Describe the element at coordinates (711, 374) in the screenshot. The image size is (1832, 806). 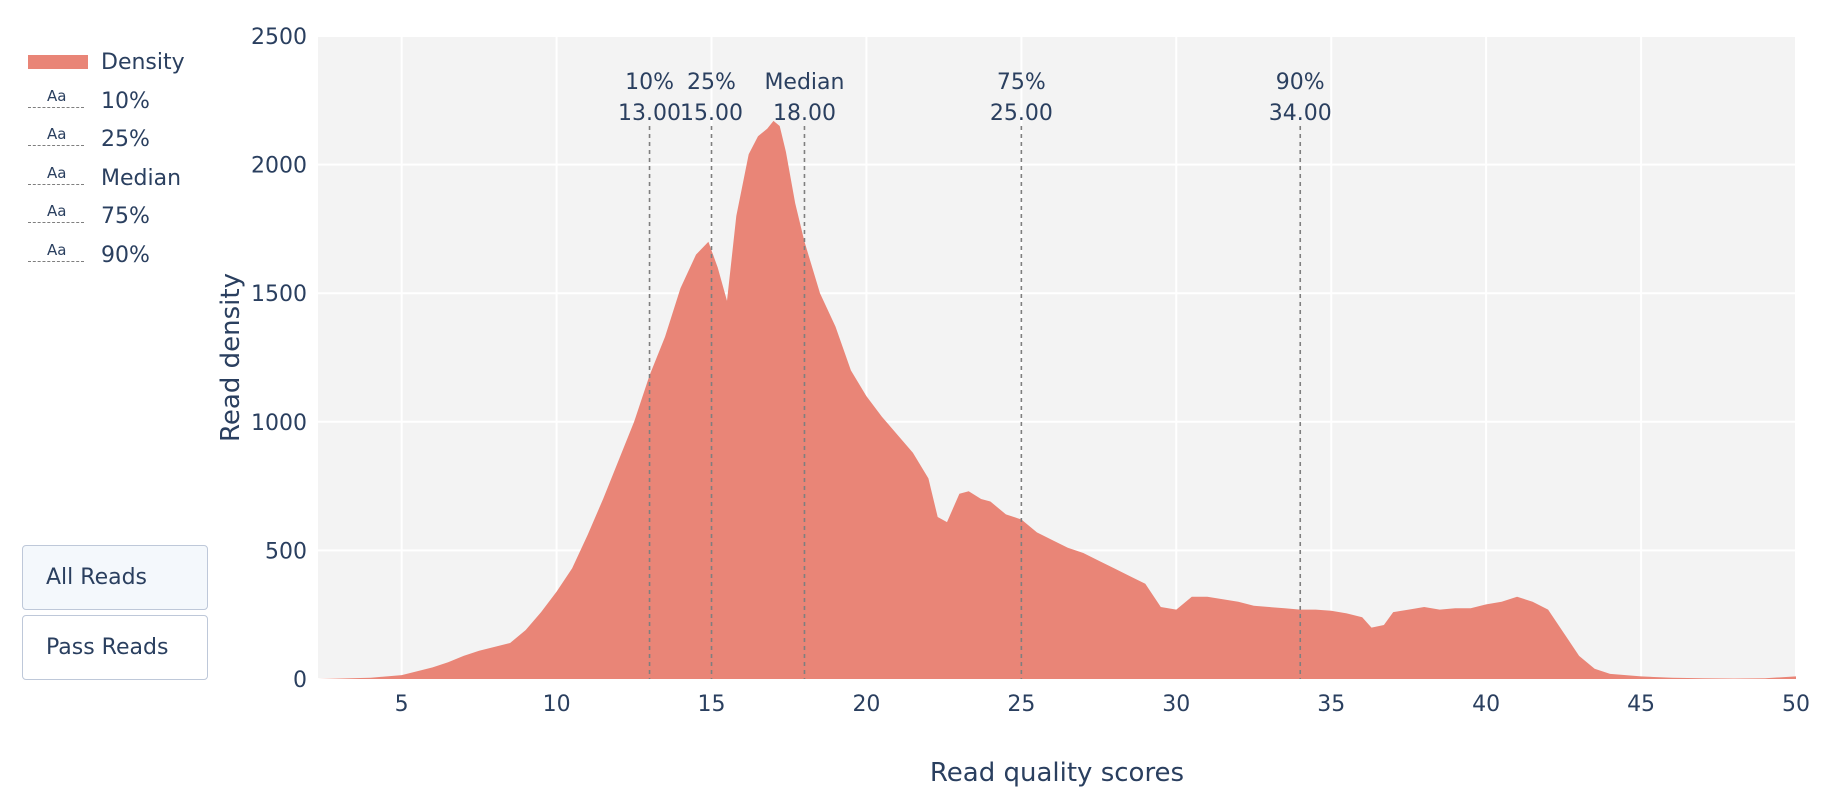
I see `marker-25pct: 25% 15.00` at that location.